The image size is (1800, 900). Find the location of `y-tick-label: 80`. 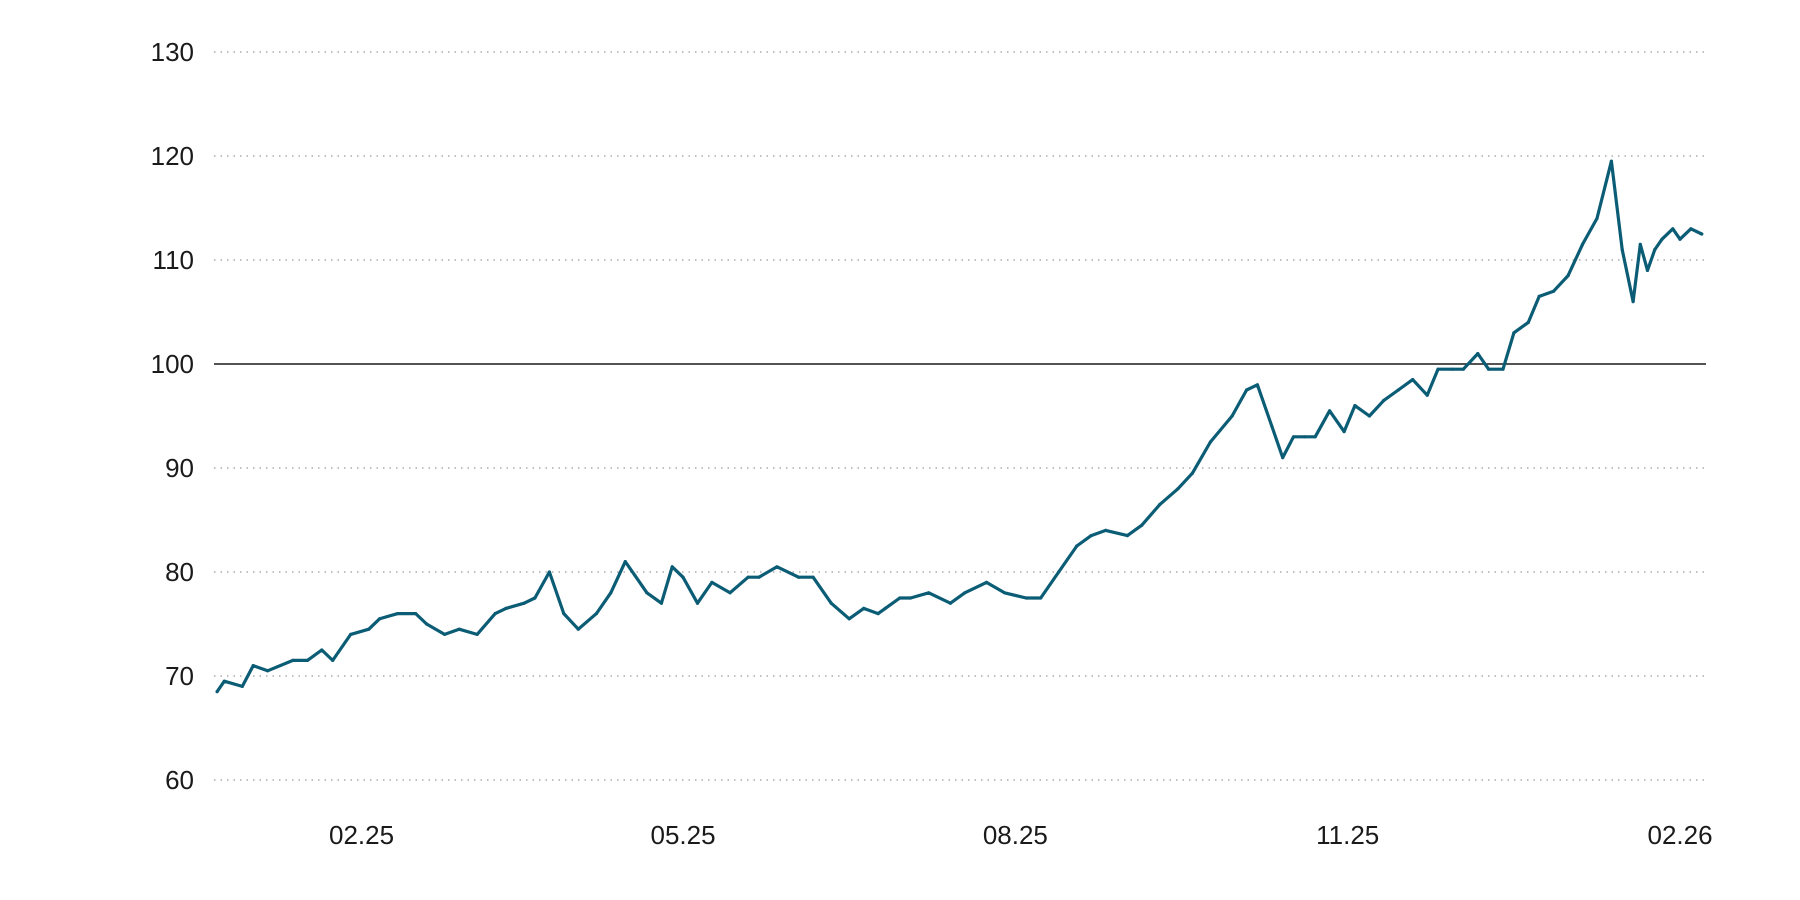

y-tick-label: 80 is located at coordinates (179, 572).